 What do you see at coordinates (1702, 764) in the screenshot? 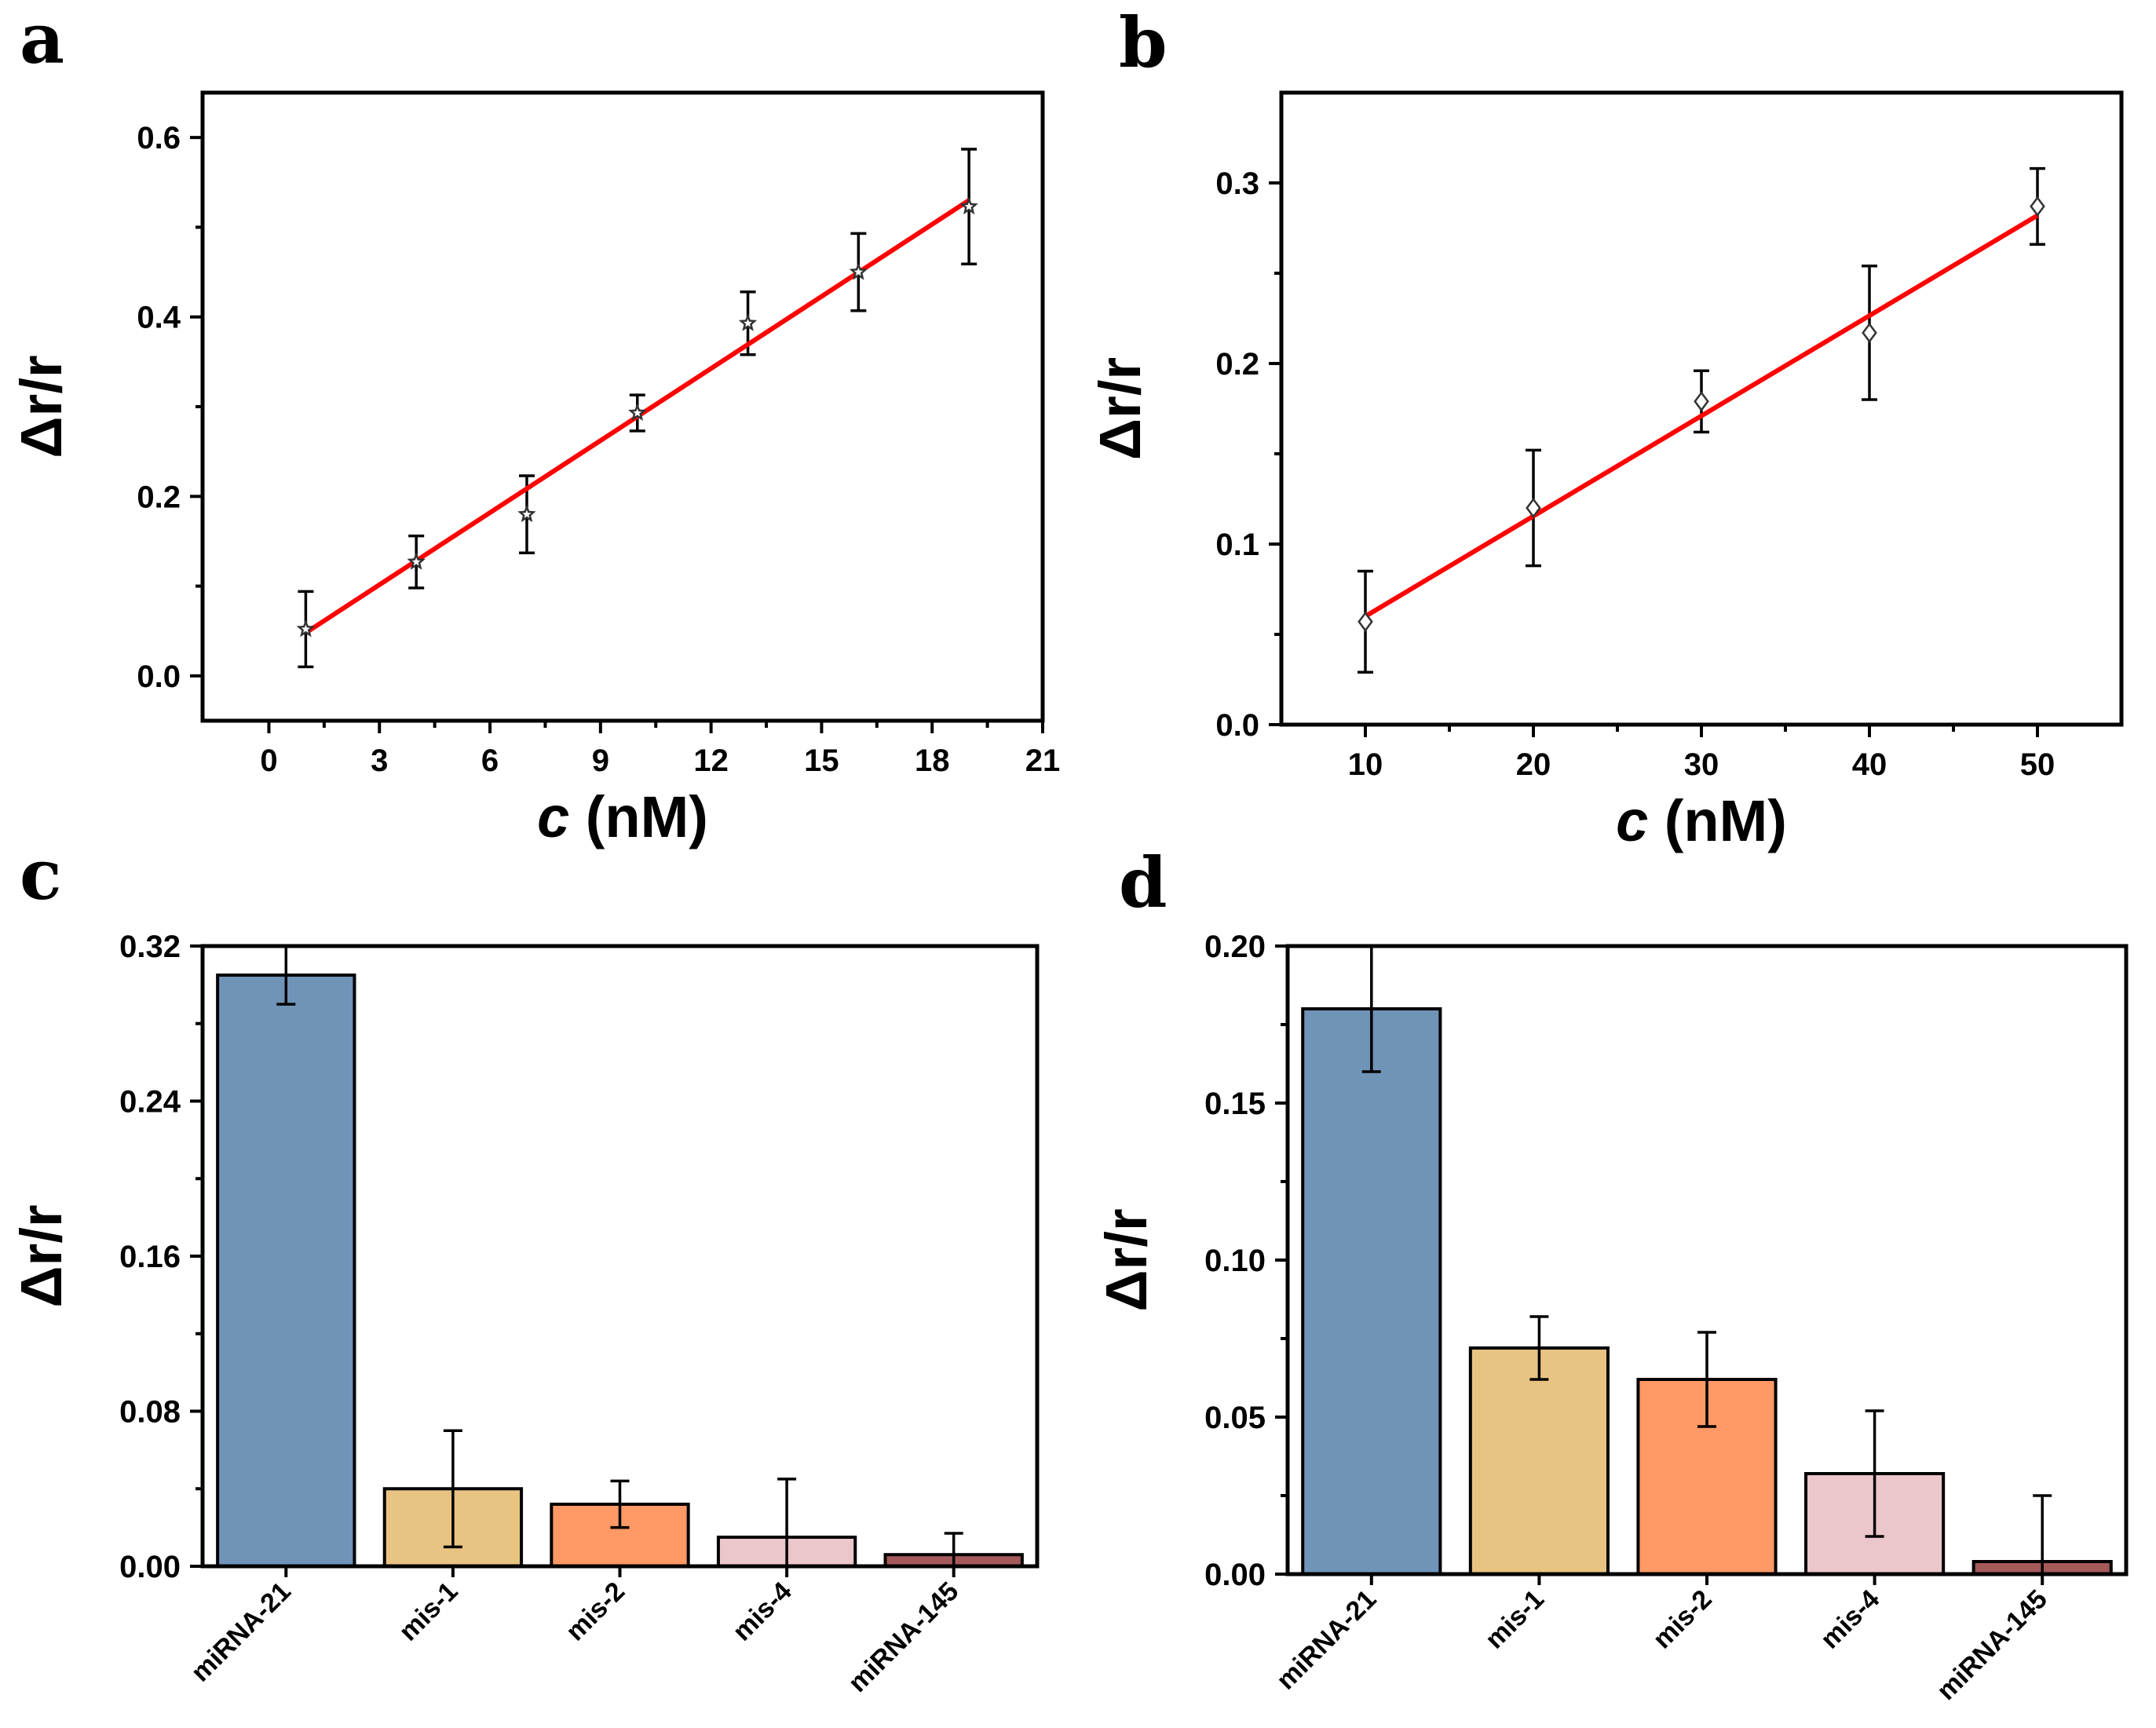
I see `x-tick-label: 30` at bounding box center [1702, 764].